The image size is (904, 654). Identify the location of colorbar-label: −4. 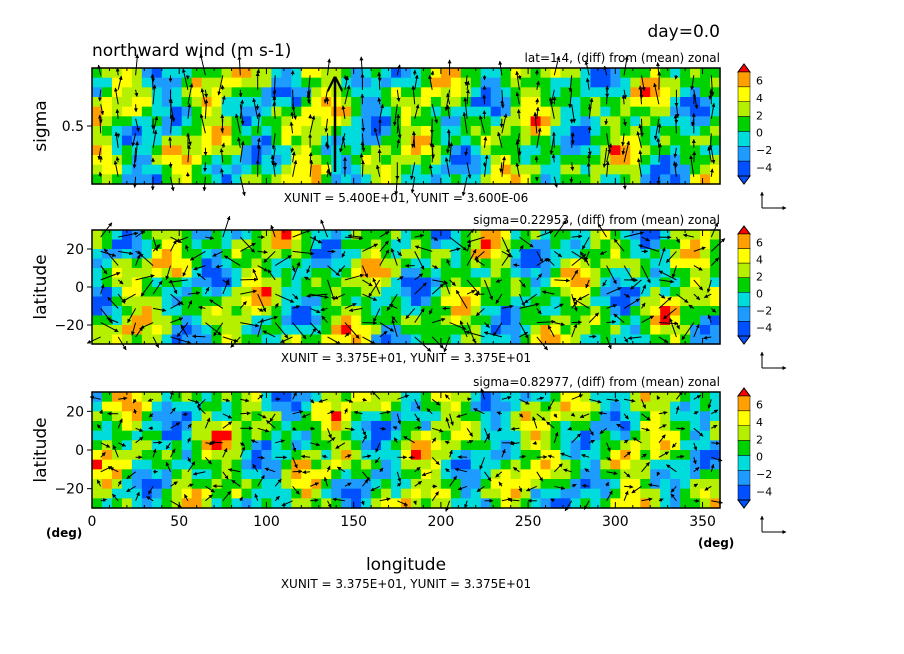
(764, 167).